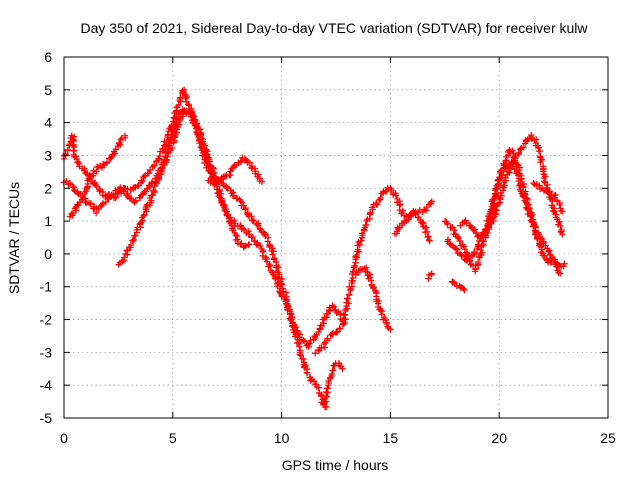 This screenshot has width=640, height=480. I want to click on y-tick-label: -1, so click(46, 287).